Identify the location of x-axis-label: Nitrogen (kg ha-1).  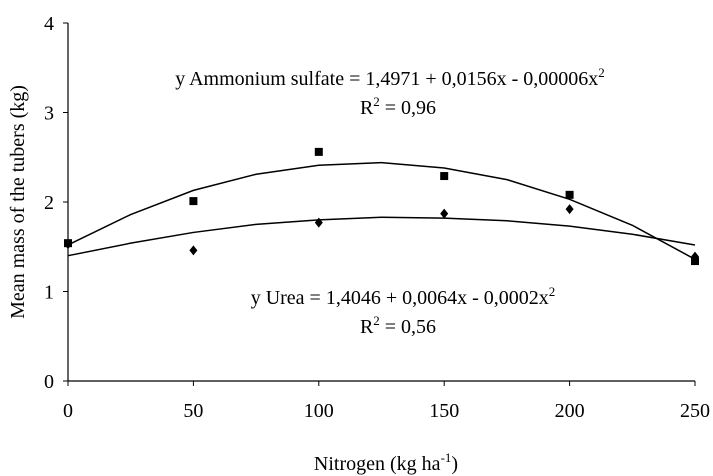
(386, 462).